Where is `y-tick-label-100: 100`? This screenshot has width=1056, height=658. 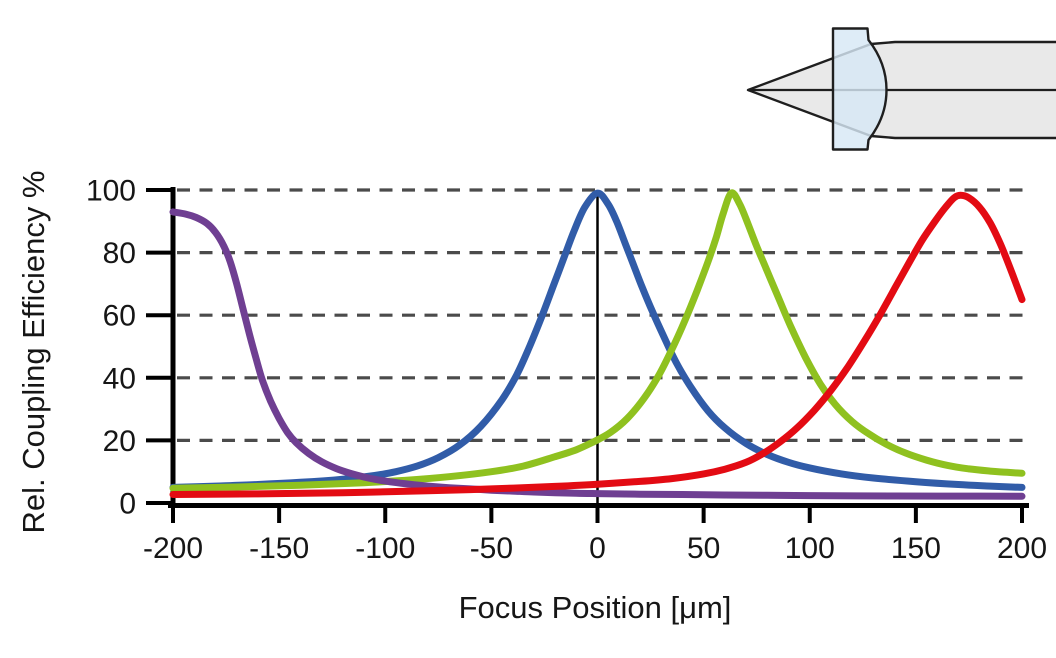 y-tick-label-100: 100 is located at coordinates (111, 191).